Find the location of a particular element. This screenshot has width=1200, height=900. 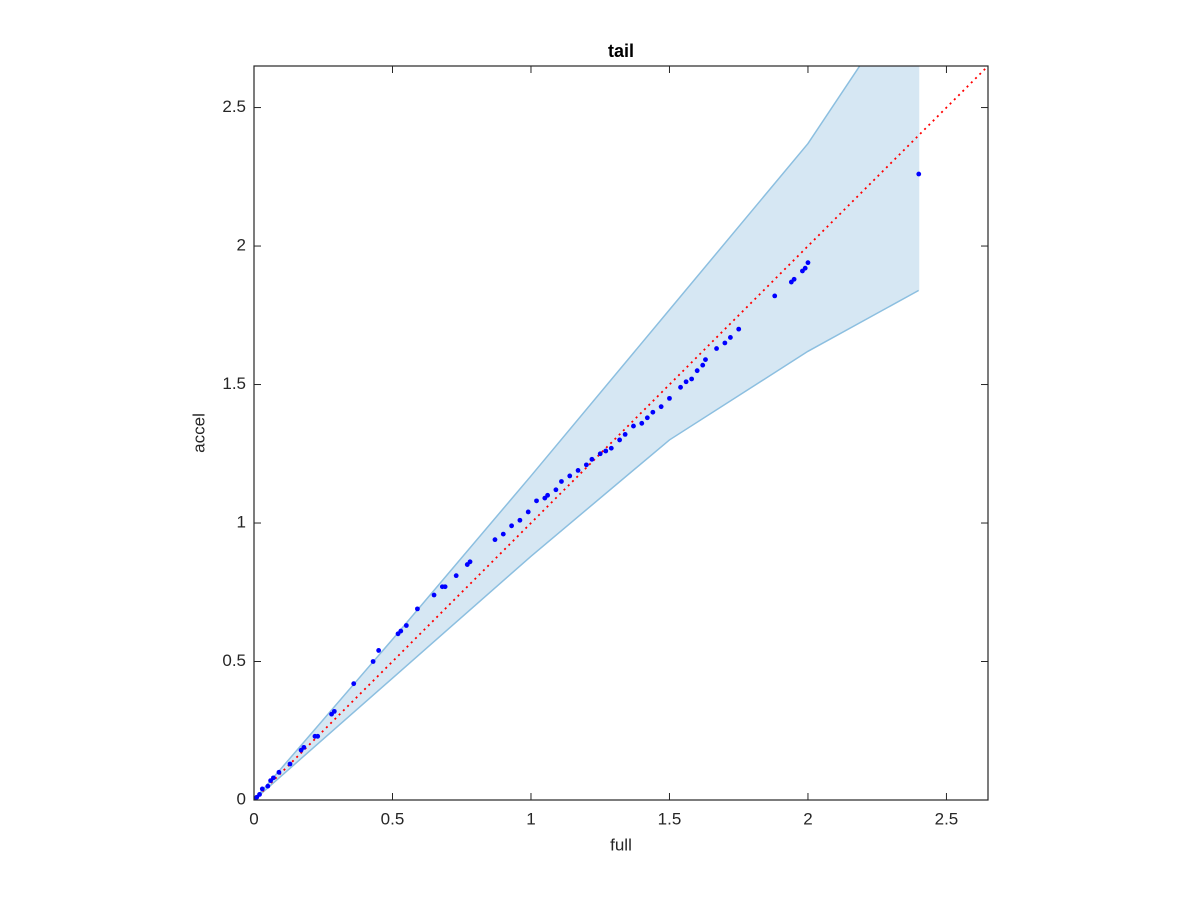

y-tick-label: 0 is located at coordinates (241, 798).